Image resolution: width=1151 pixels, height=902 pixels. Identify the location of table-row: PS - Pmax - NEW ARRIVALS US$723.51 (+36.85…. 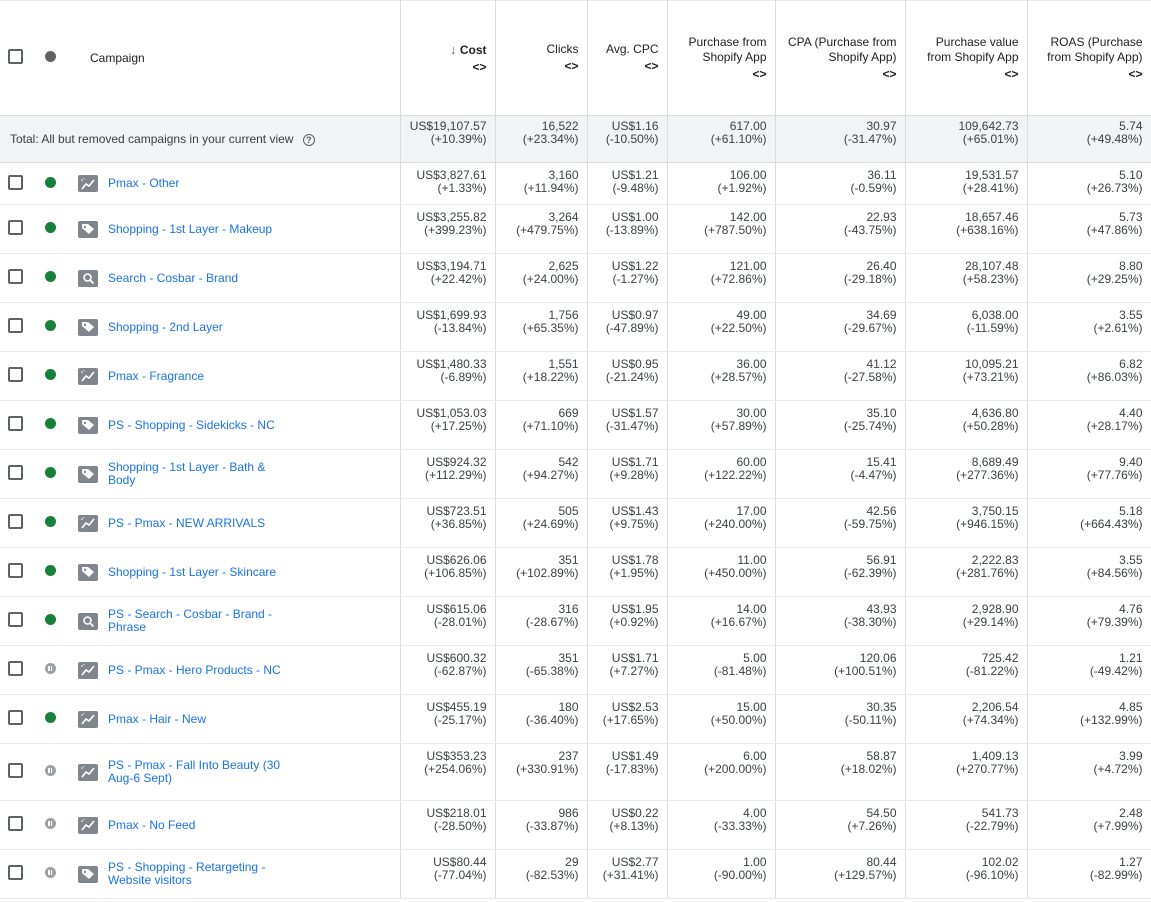
(575, 523).